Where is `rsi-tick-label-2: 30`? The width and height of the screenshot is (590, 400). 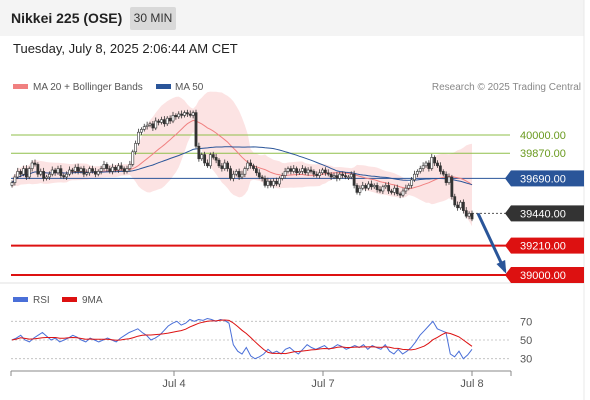 rsi-tick-label-2: 30 is located at coordinates (526, 360).